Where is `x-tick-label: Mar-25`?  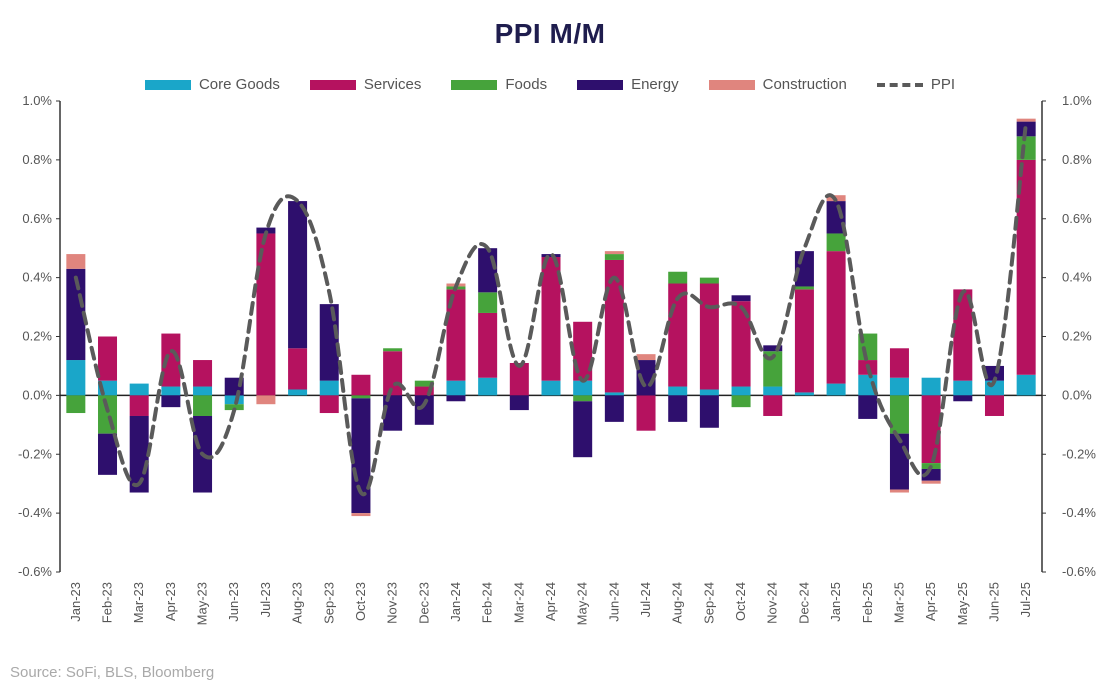
x-tick-label: Mar-25 is located at coordinates (898, 602).